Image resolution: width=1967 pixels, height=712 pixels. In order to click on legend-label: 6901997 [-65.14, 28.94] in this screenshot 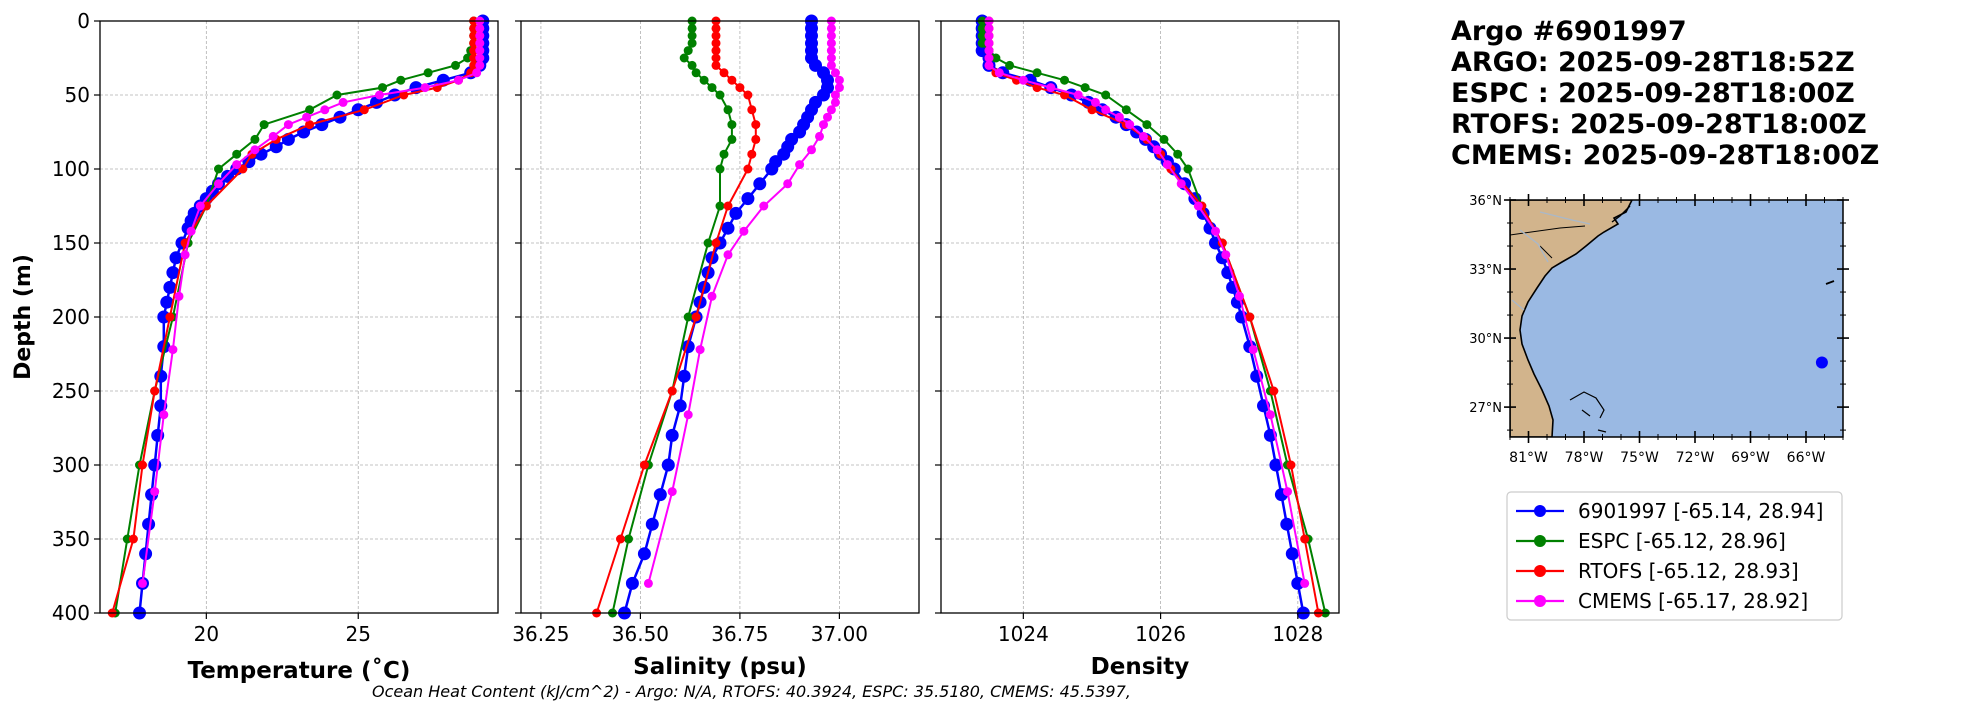, I will do `click(1700, 511)`.